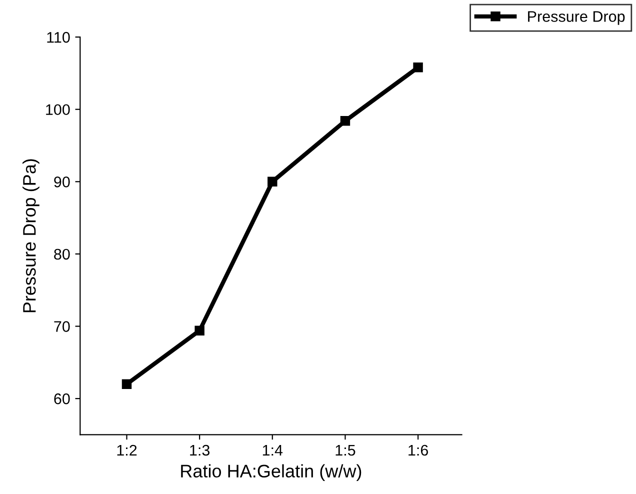 This screenshot has height=494, width=636. What do you see at coordinates (58, 110) in the screenshot?
I see `y-tick-label: 100` at bounding box center [58, 110].